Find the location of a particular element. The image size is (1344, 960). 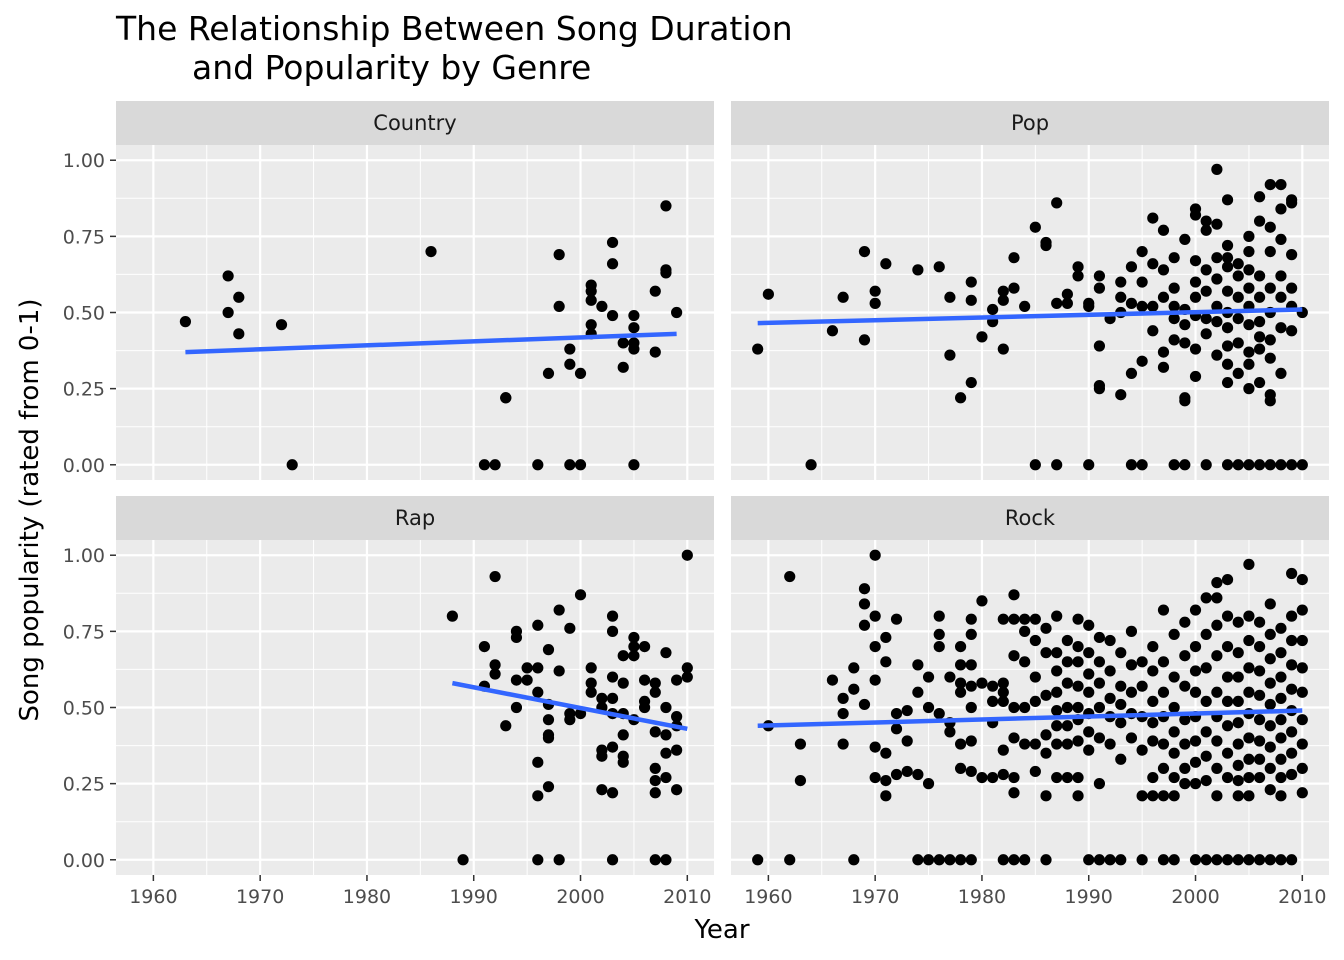

trend-line is located at coordinates (1030, 316).